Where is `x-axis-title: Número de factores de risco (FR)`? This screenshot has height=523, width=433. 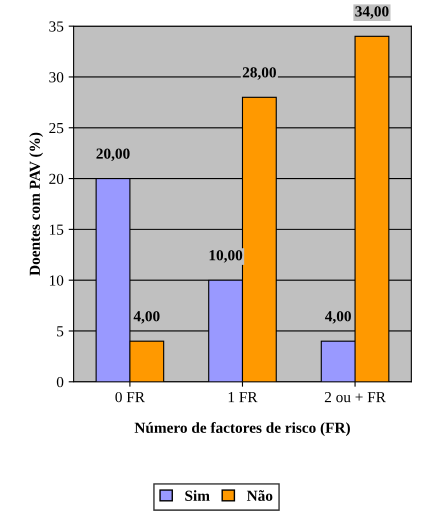
x-axis-title: Número de factores de risco (FR) is located at coordinates (242, 429).